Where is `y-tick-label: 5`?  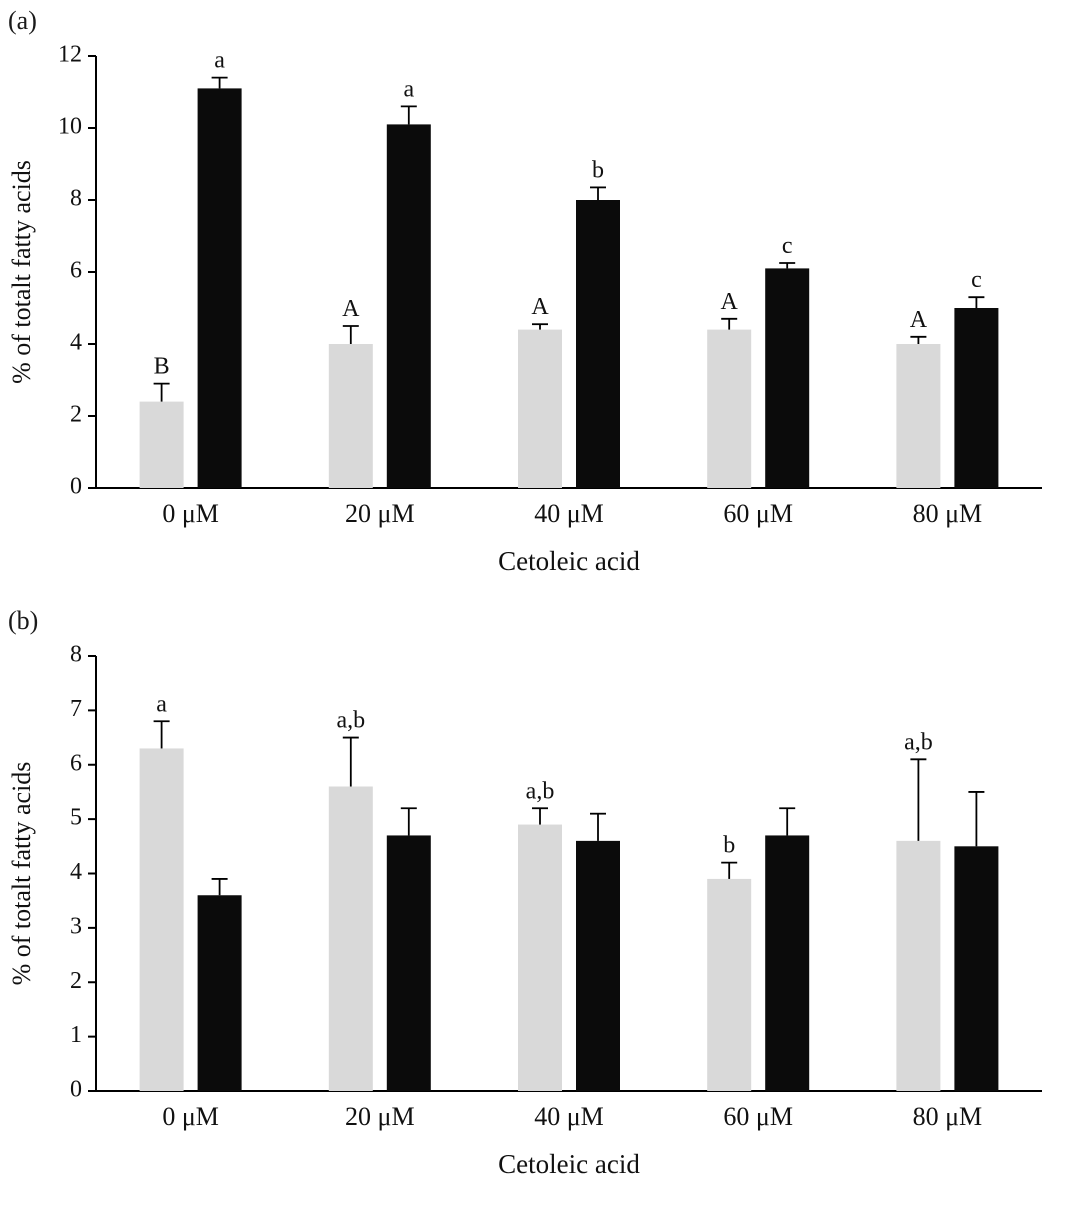 y-tick-label: 5 is located at coordinates (76, 818).